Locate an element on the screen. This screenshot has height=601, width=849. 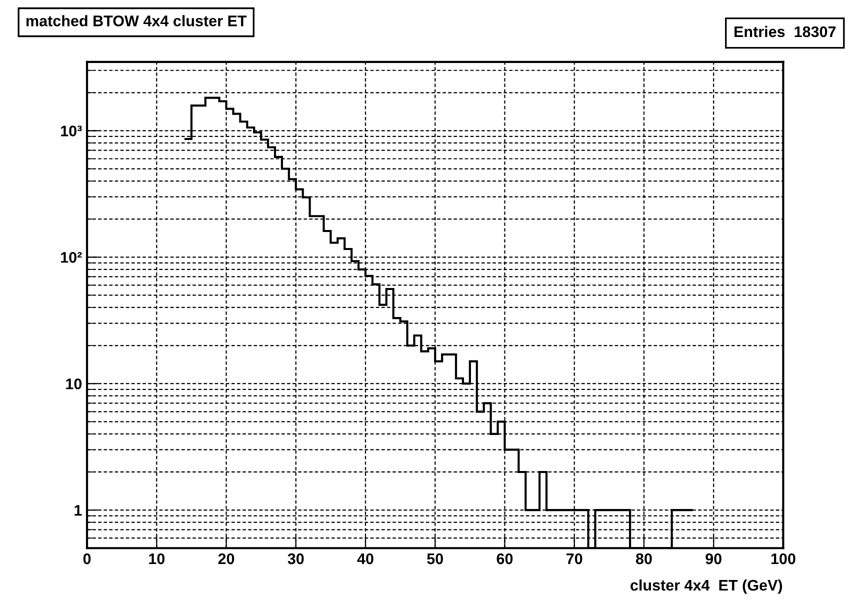
x-tick-label: 90 is located at coordinates (714, 558).